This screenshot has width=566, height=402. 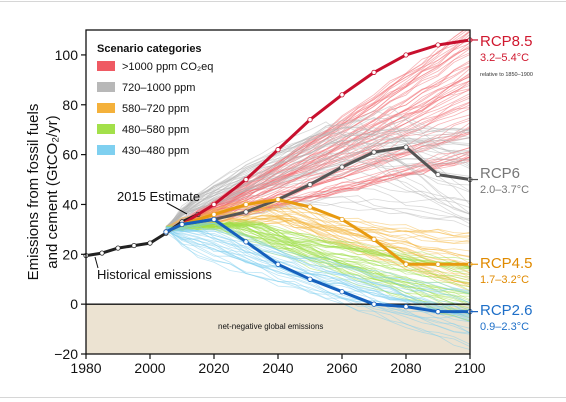 I want to click on y-tick-label: 40, so click(x=70, y=204).